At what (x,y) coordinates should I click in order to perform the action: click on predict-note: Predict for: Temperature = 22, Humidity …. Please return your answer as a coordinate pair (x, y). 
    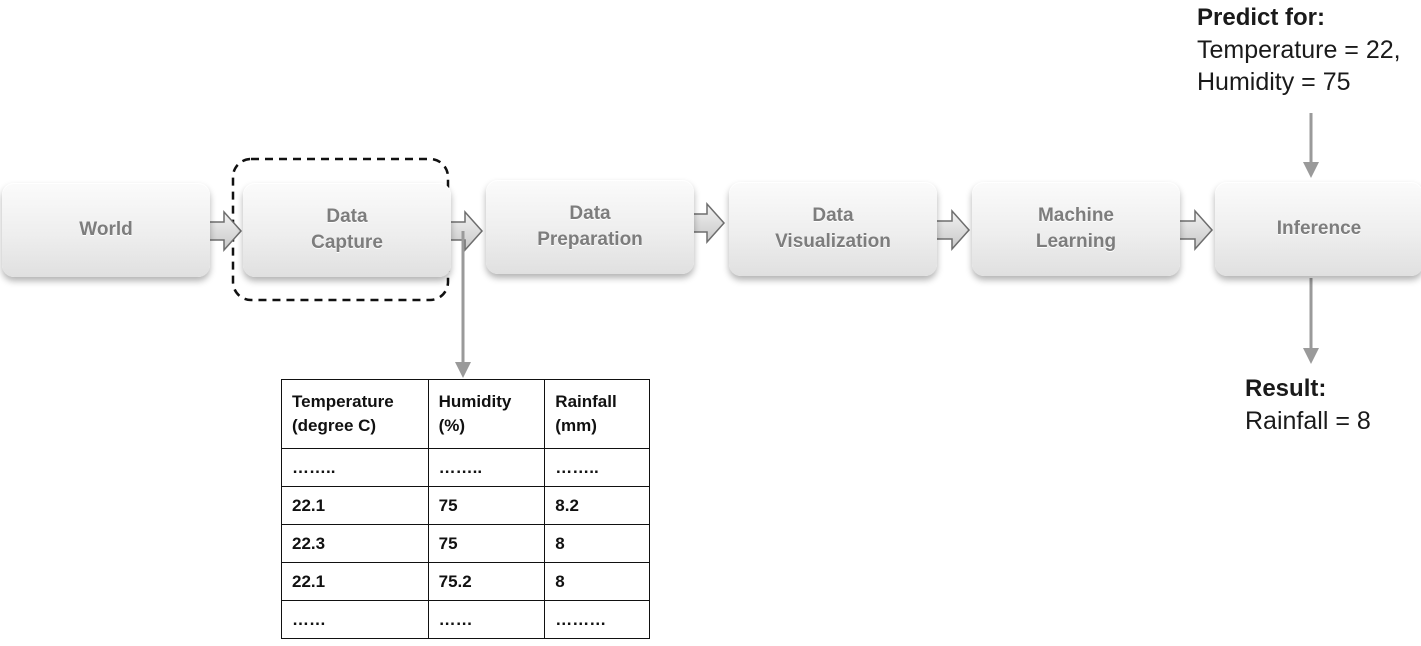
    Looking at the image, I should click on (1299, 50).